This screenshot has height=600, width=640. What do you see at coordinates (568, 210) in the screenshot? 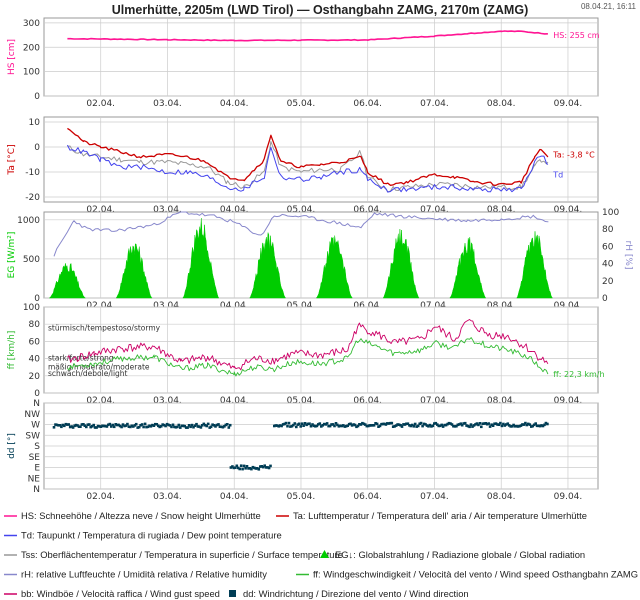
I see `x-tick-label: 09.04.` at bounding box center [568, 210].